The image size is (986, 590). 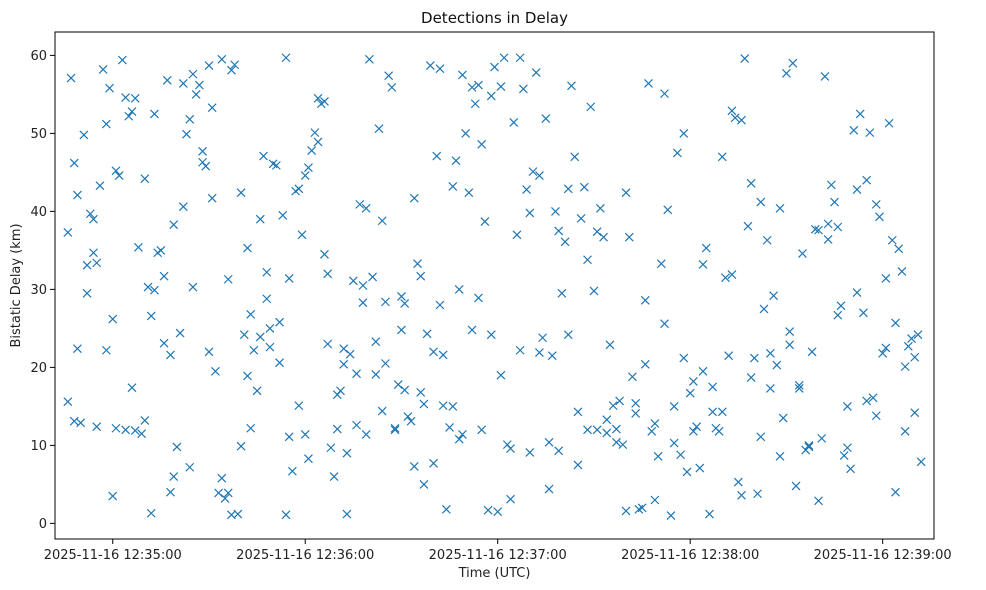 I want to click on x-tick-label: 2025-11-16 12:35:00, so click(x=113, y=555).